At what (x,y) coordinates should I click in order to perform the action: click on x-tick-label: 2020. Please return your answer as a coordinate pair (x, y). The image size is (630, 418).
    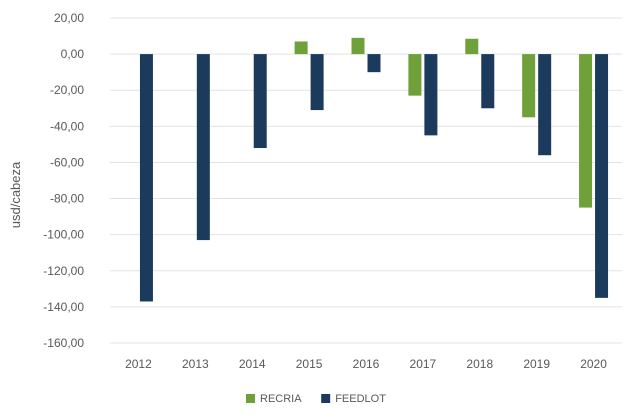
    Looking at the image, I should click on (593, 364).